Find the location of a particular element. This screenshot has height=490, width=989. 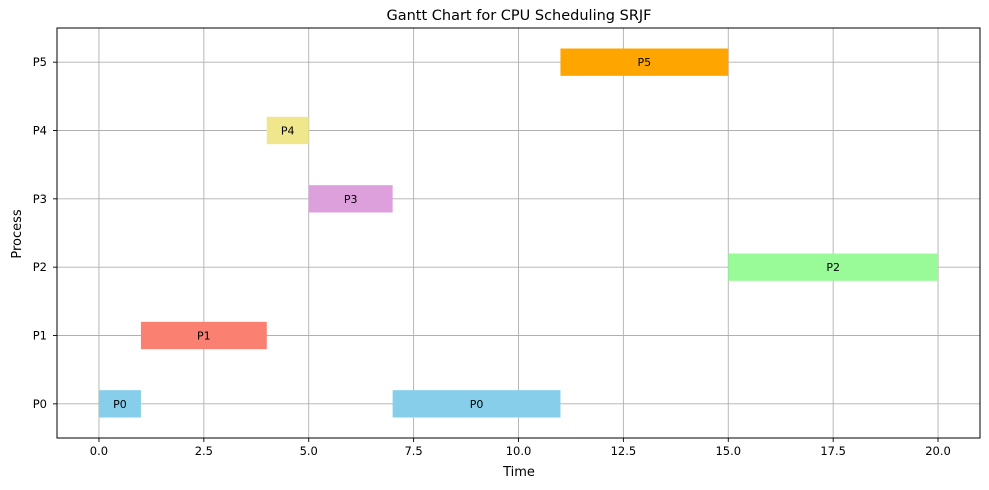

y-axis-ticks: P0 P1 P2 P3 P4 P5 is located at coordinates (45, 233).